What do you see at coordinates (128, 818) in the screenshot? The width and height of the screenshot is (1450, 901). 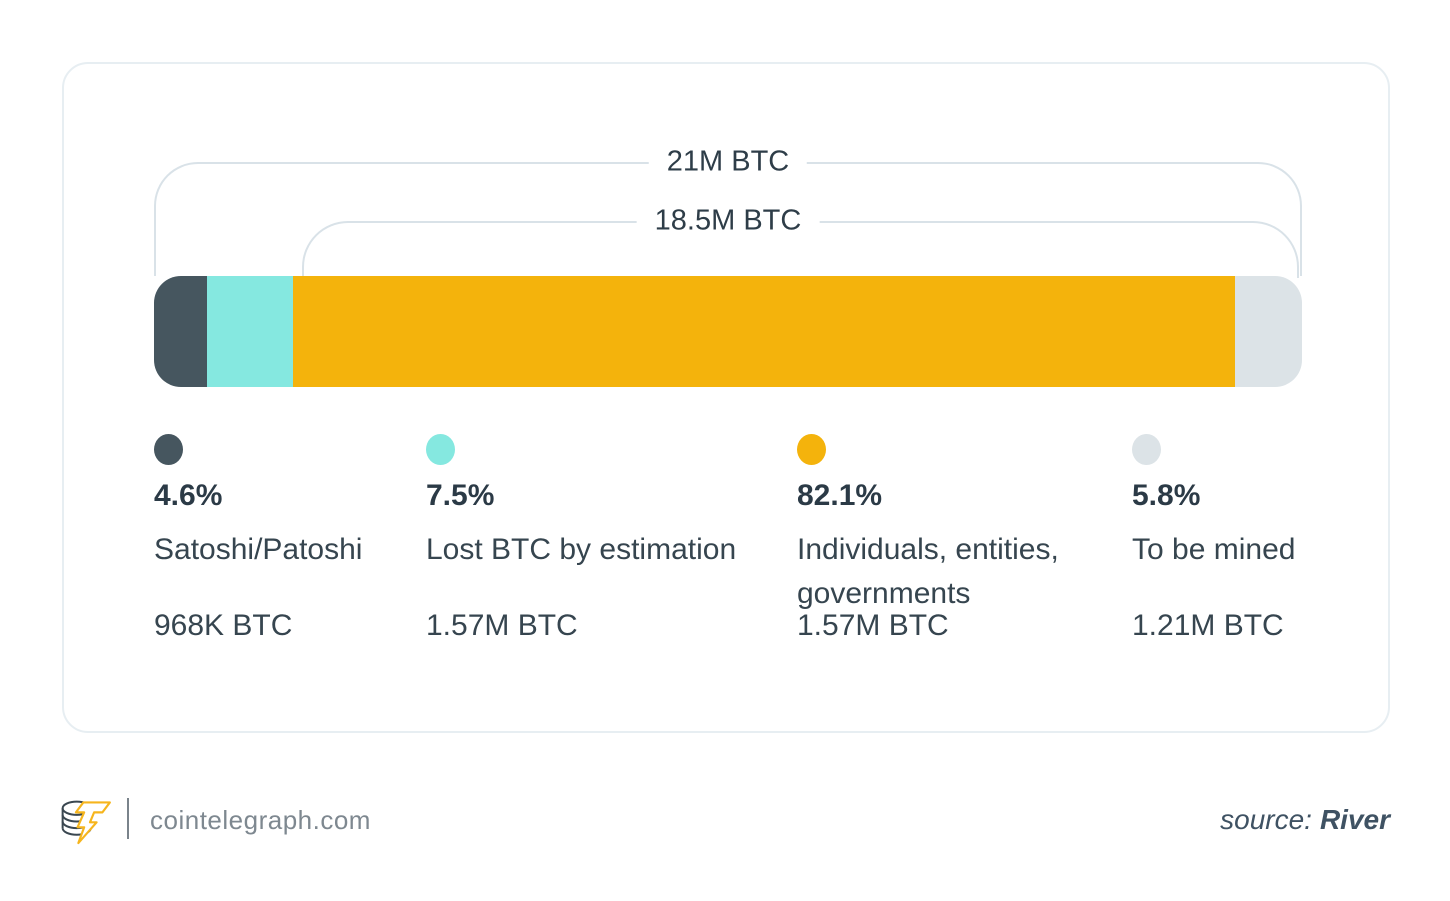 I see `footer-divider` at bounding box center [128, 818].